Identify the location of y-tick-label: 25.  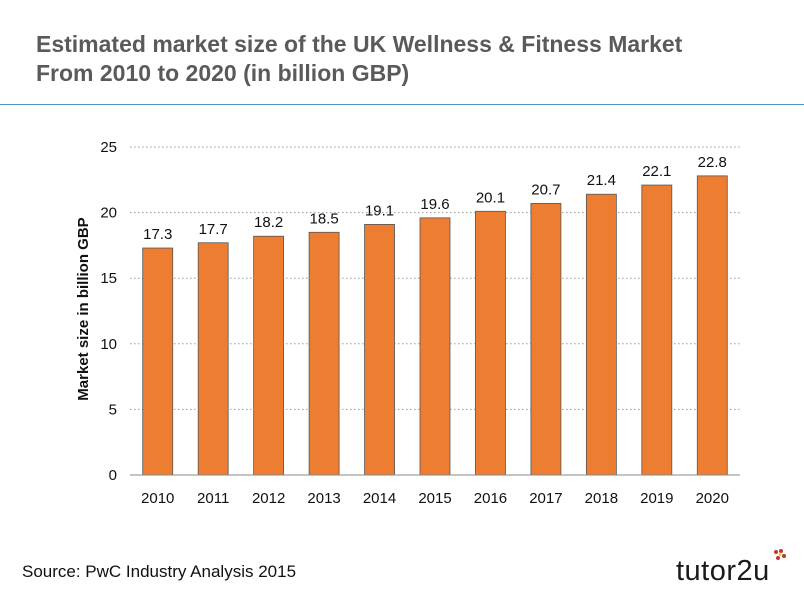
(108, 147).